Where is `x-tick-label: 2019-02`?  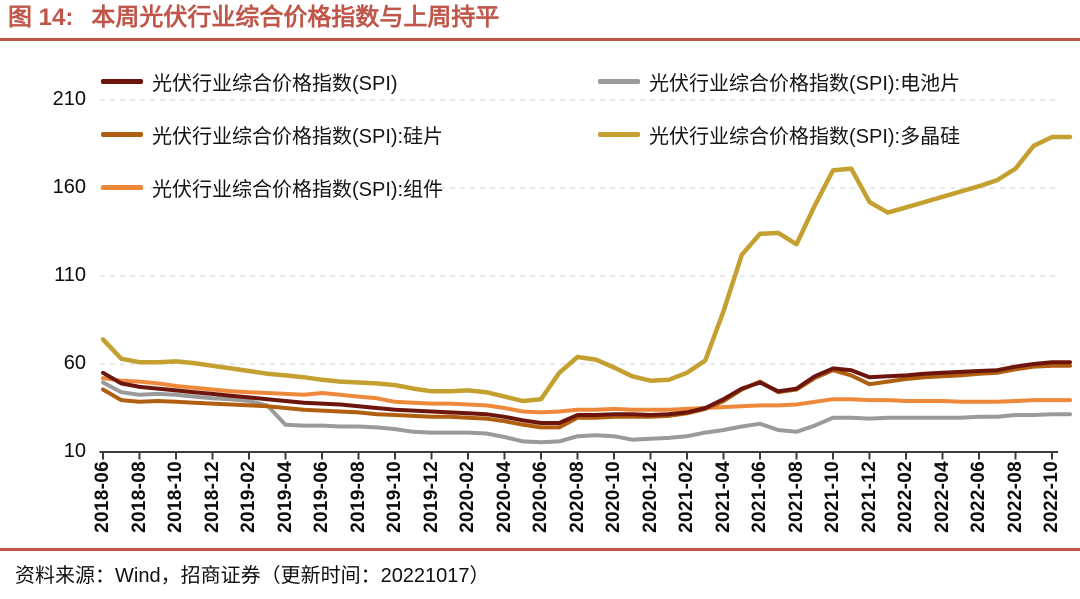 x-tick-label: 2019-02 is located at coordinates (248, 497).